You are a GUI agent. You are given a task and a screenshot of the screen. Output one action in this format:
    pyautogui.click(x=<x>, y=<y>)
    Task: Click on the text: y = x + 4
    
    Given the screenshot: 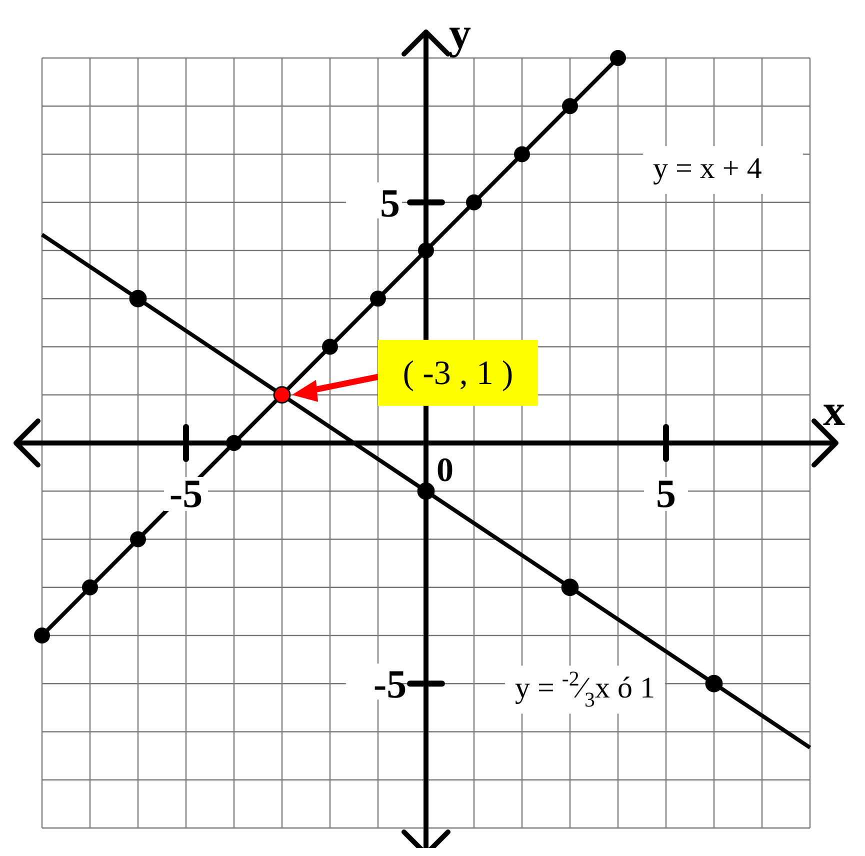 What is the action you would take?
    pyautogui.click(x=707, y=168)
    